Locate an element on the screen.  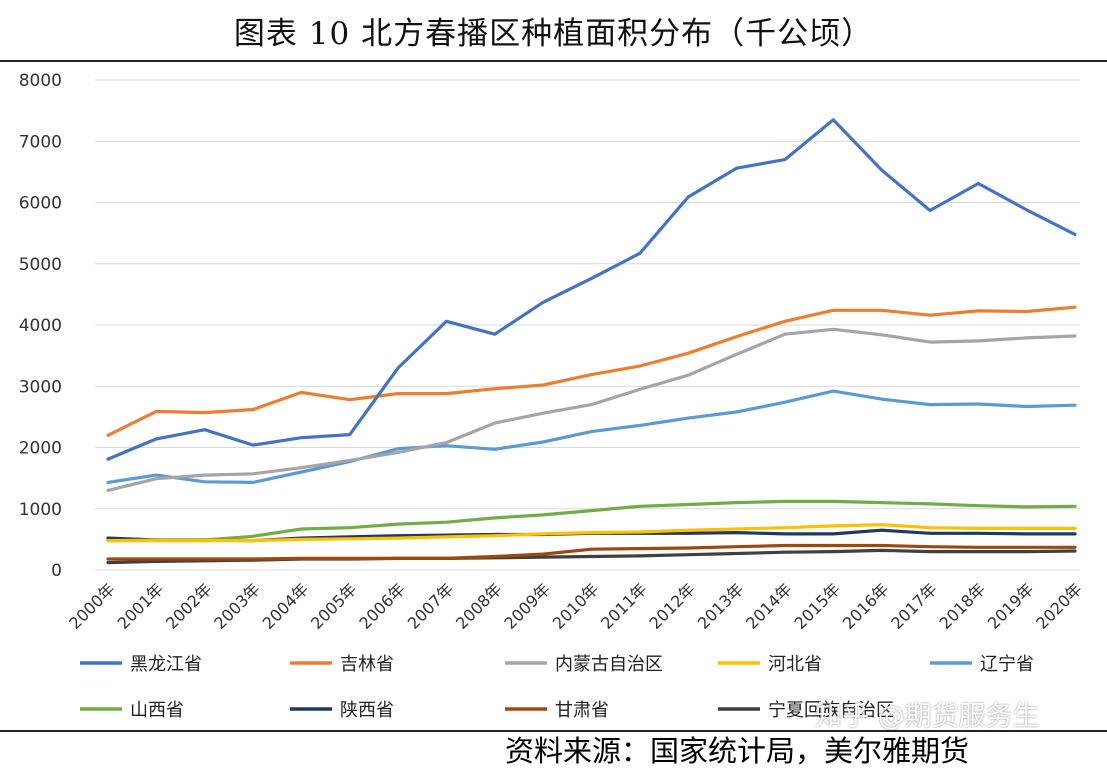
legend-item-2: 内蒙古自治区 is located at coordinates (584, 664).